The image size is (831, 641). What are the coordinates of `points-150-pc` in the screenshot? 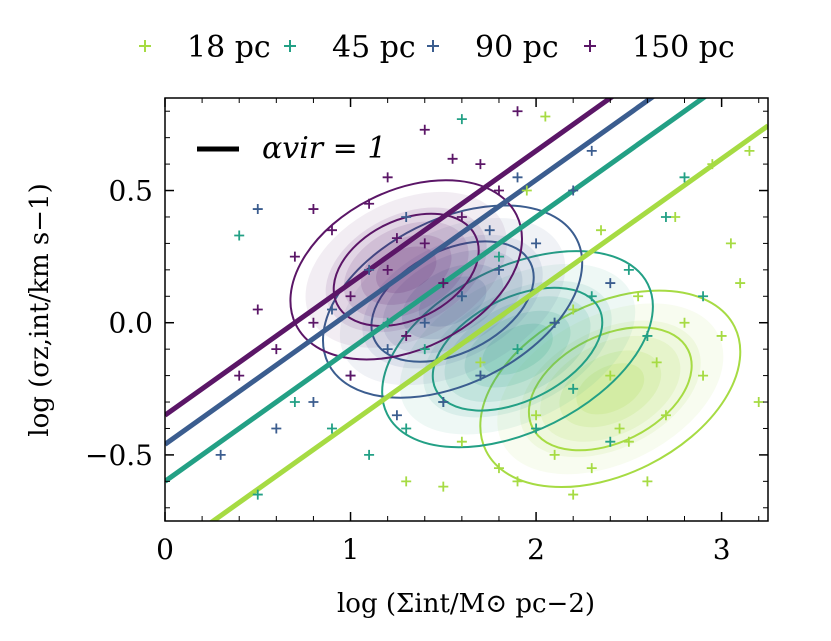 It's located at (378, 243).